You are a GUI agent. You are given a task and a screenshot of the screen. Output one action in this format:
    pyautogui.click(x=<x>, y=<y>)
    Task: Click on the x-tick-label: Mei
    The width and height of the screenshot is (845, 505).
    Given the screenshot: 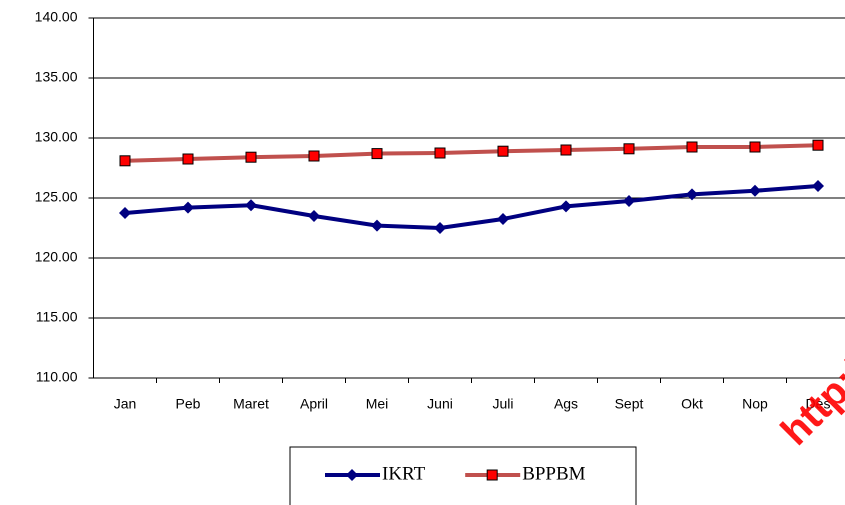 What is the action you would take?
    pyautogui.click(x=377, y=404)
    